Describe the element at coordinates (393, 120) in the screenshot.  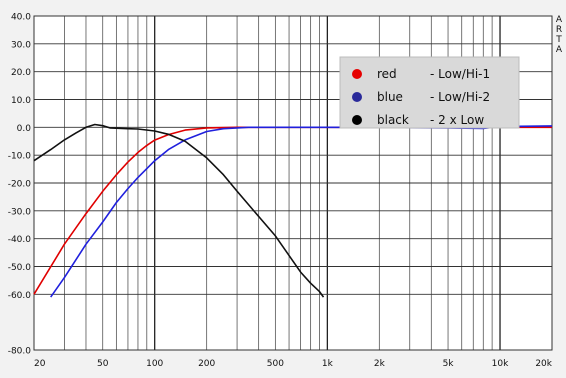
I see `legend-label: black` at that location.